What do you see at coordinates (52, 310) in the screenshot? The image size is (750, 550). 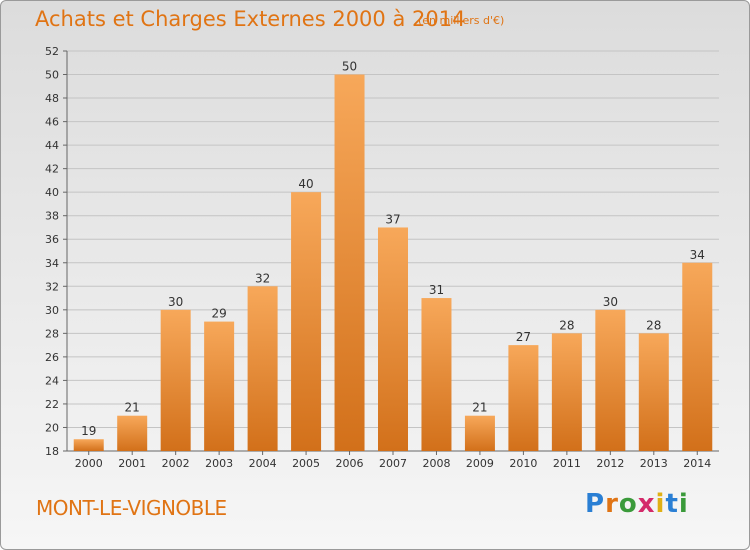 I see `y-tick-label: 30` at bounding box center [52, 310].